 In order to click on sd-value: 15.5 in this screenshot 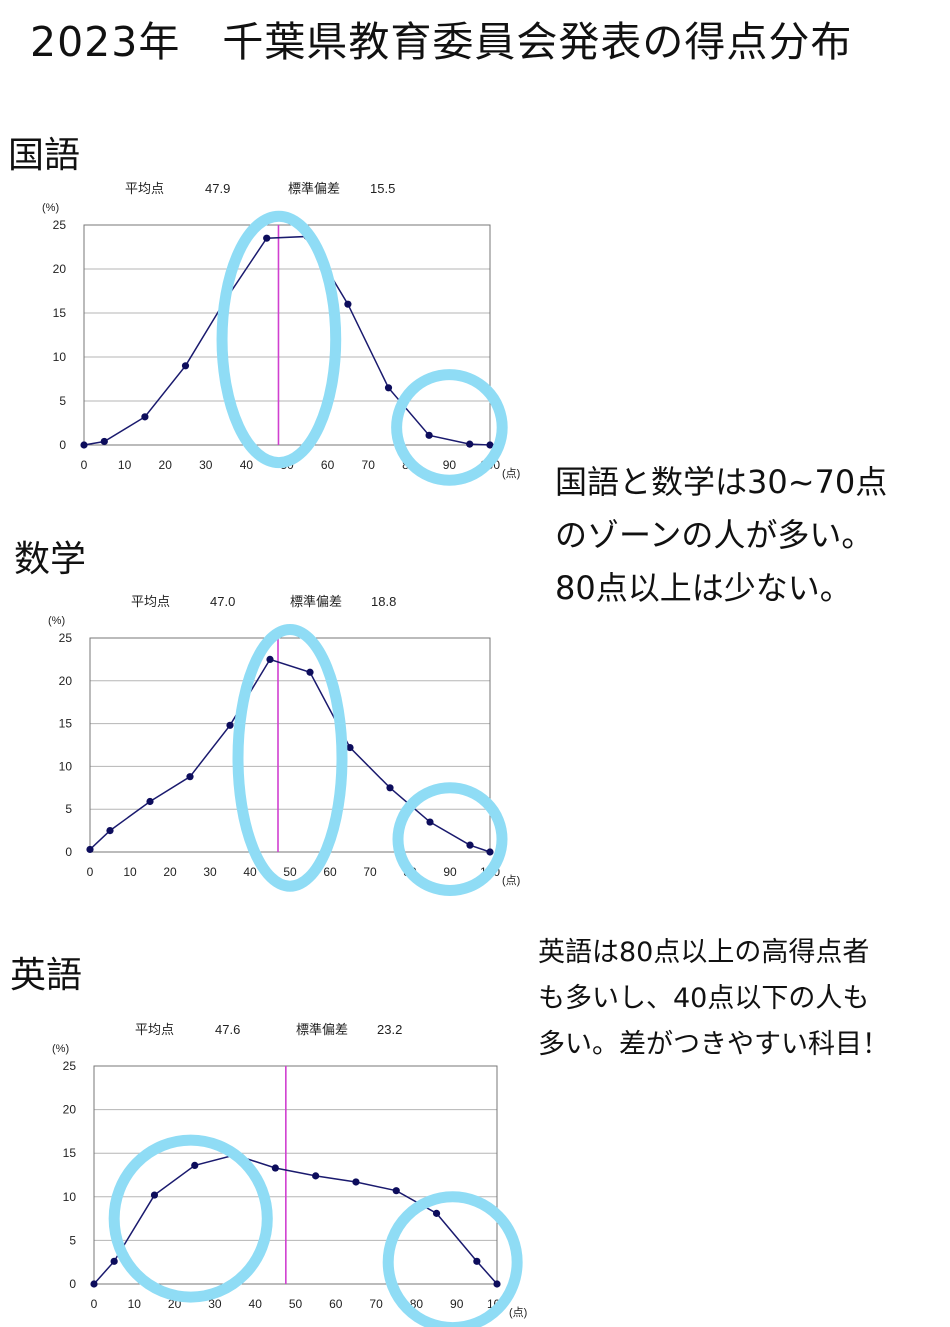, I will do `click(382, 188)`.